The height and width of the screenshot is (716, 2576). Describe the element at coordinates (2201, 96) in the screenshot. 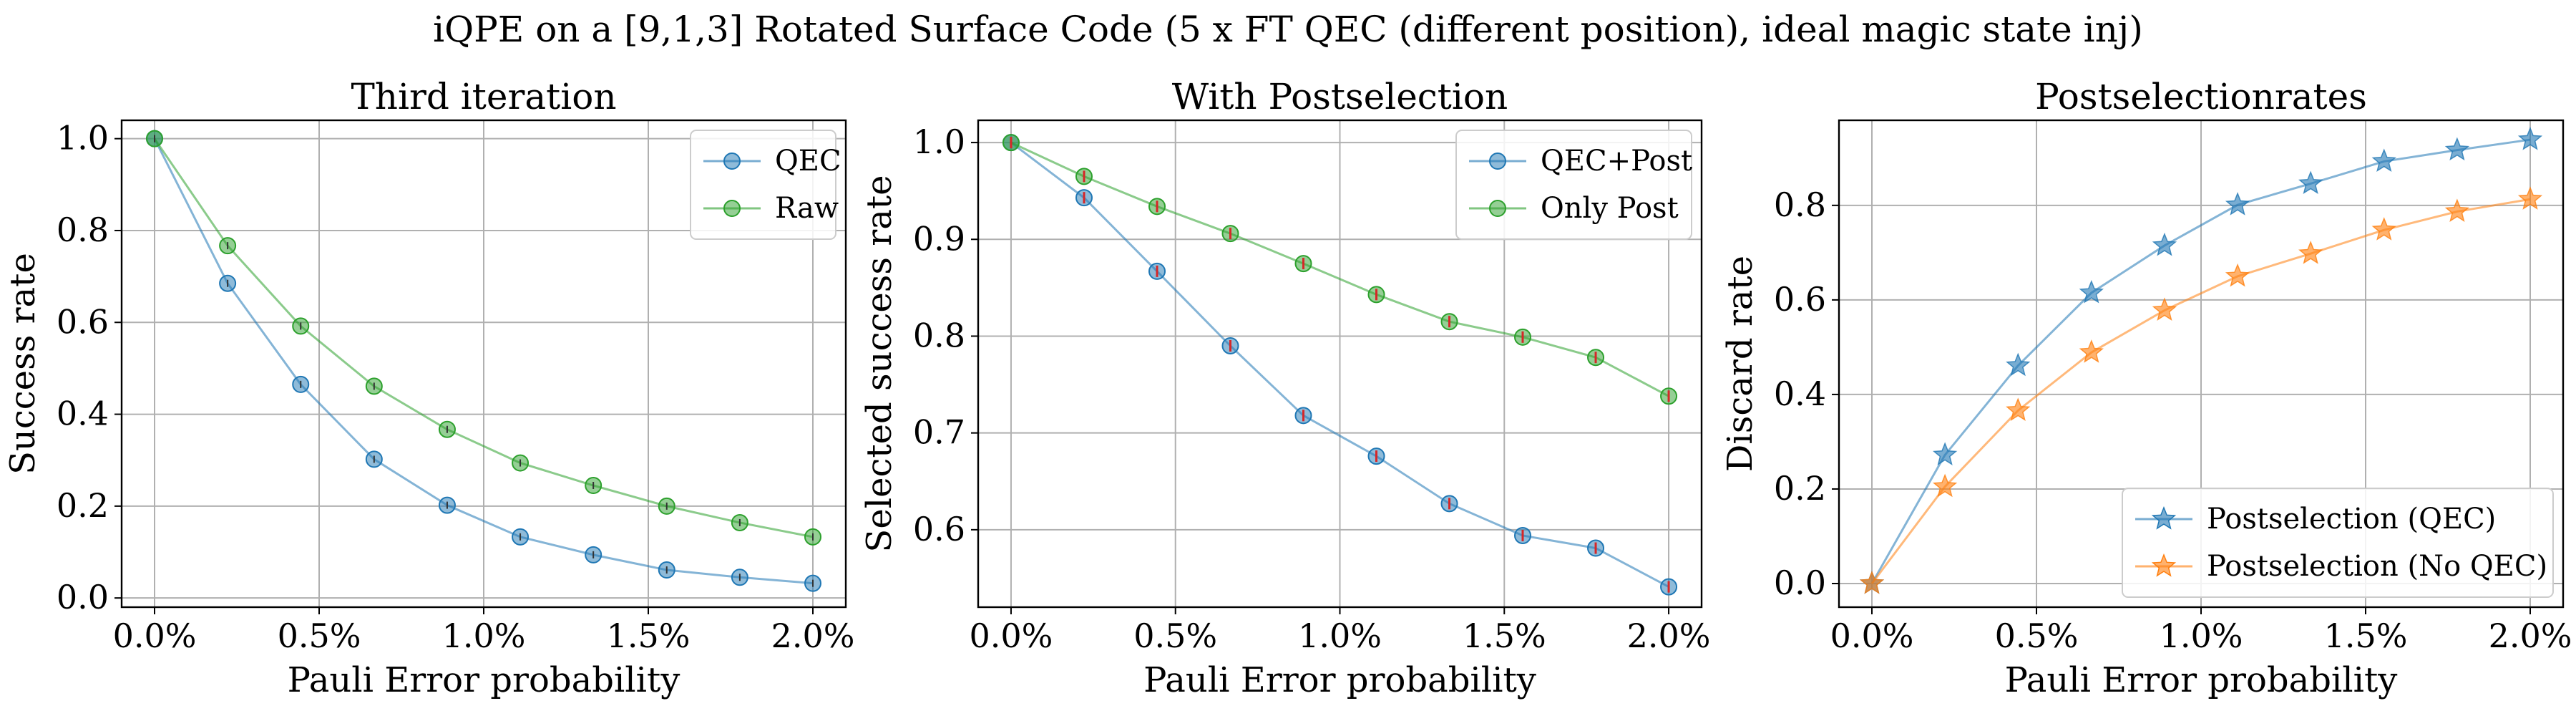

I see `panel-title: Postselectionrates` at that location.